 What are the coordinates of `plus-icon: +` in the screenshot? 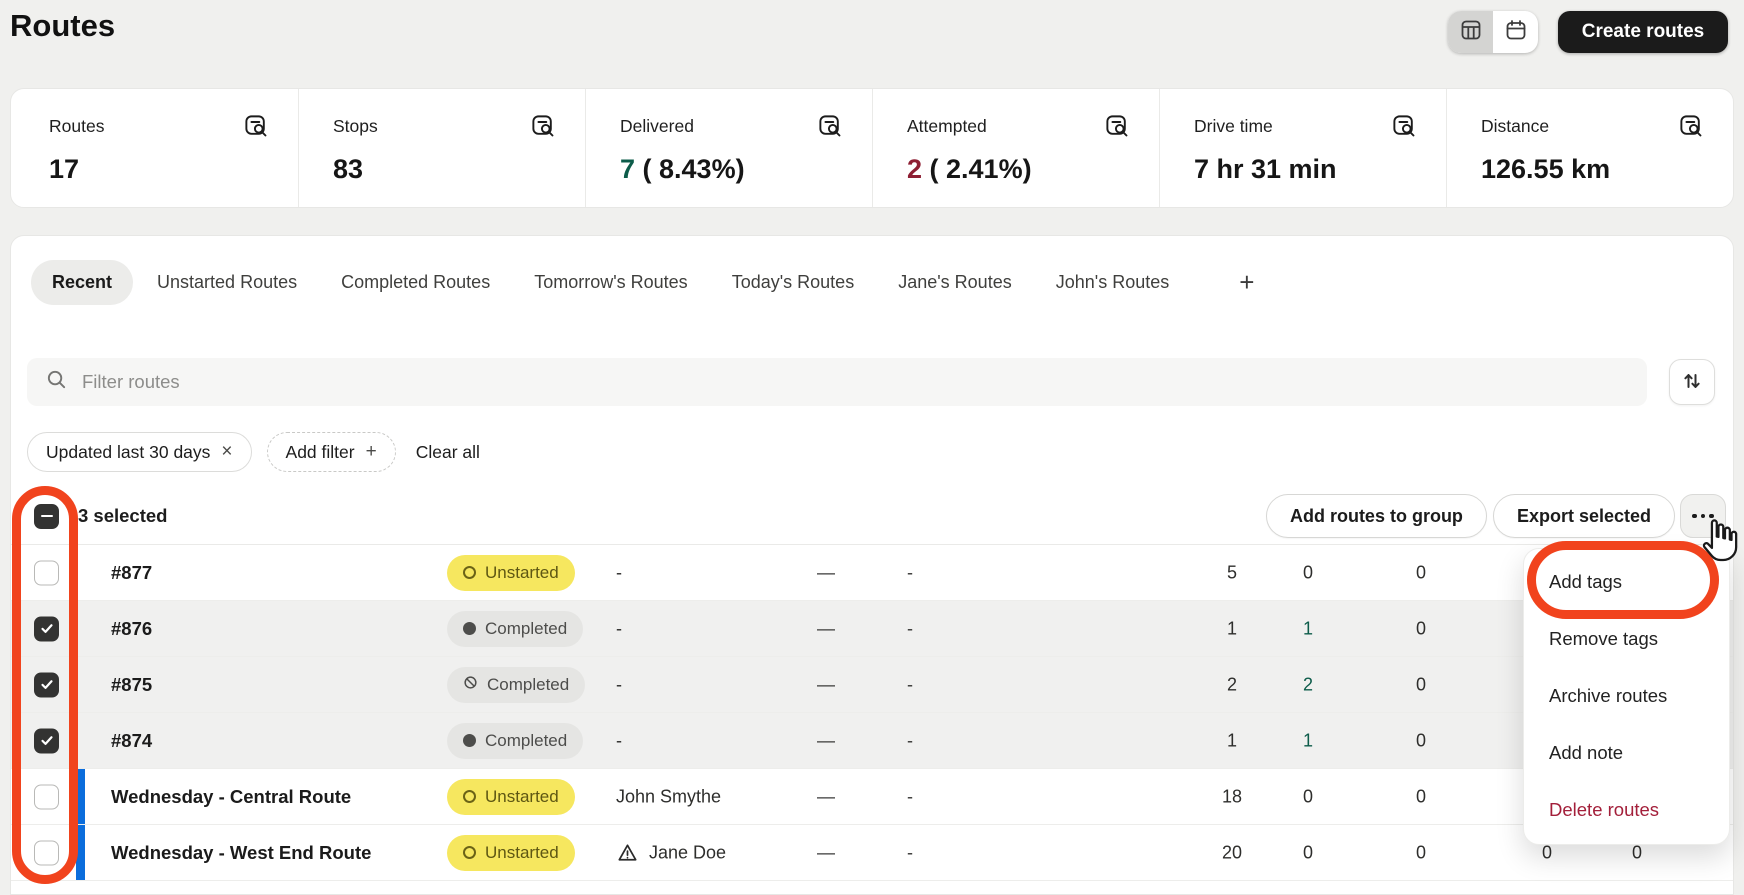 It's located at (371, 451).